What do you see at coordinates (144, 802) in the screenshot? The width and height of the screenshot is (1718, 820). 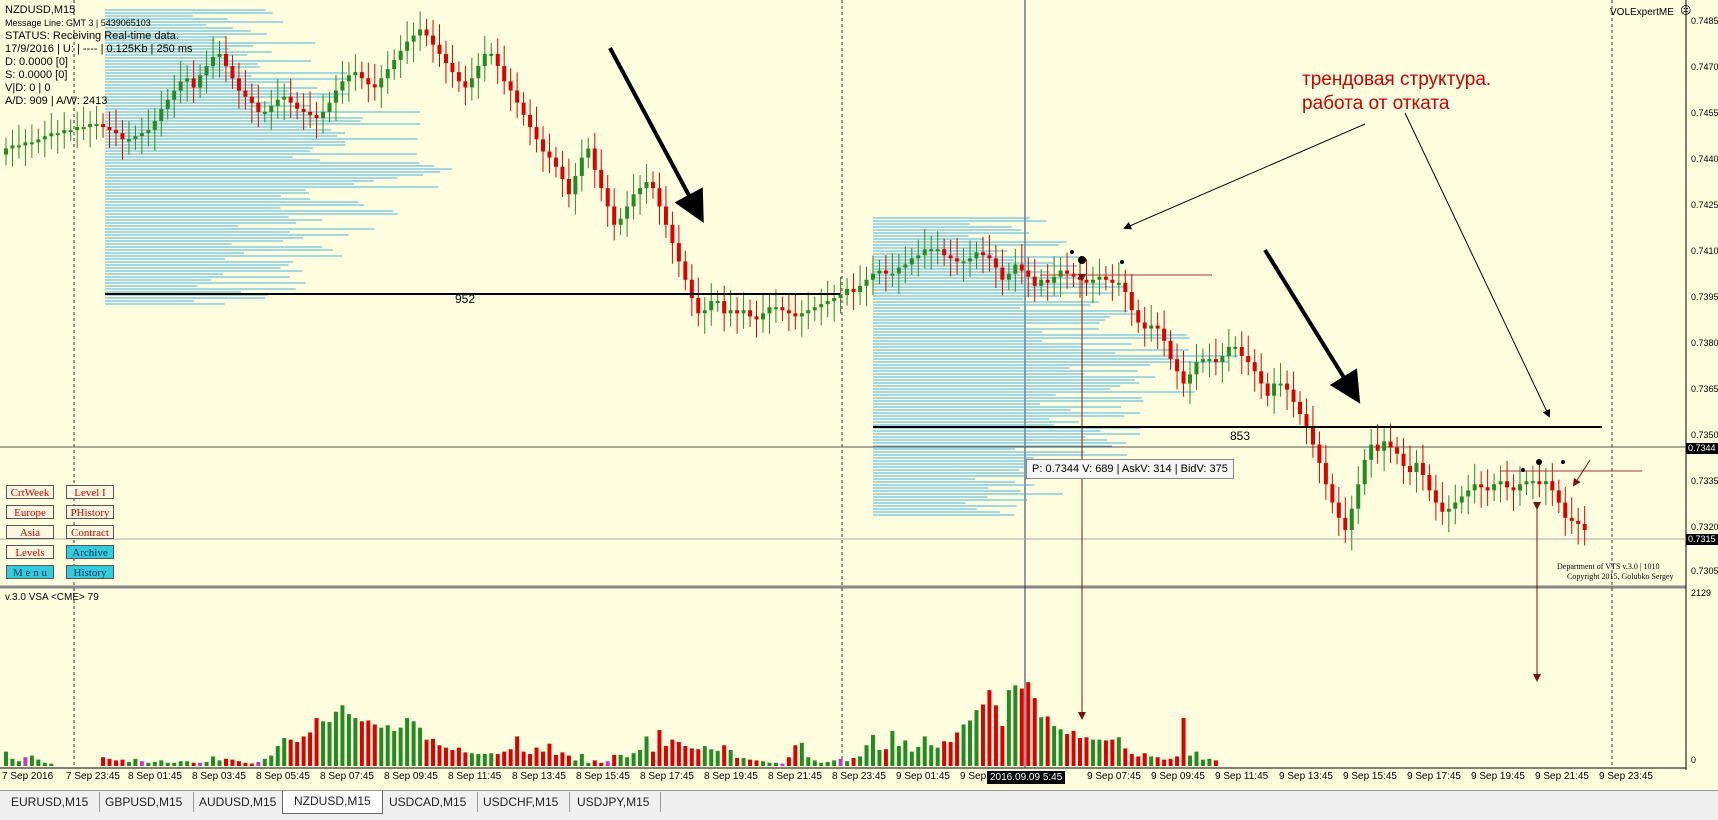 I see `tab-gbpusd: GBPUSD,M15` at bounding box center [144, 802].